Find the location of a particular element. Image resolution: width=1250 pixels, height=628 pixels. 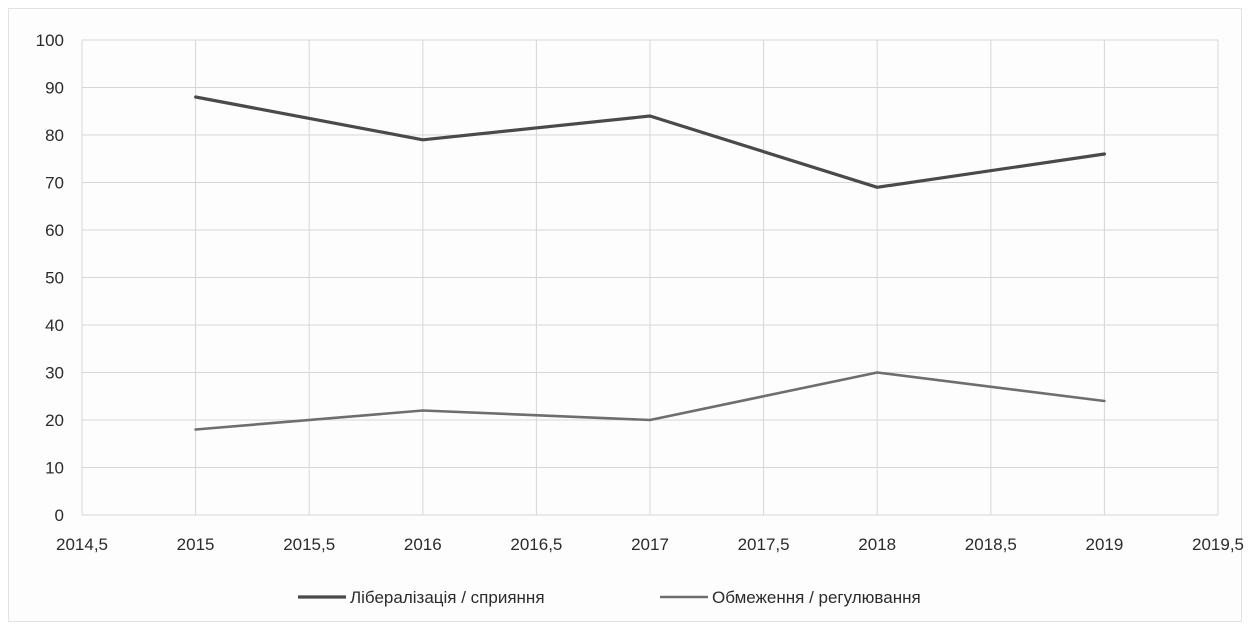

x-tick-label: 2019 is located at coordinates (1104, 544).